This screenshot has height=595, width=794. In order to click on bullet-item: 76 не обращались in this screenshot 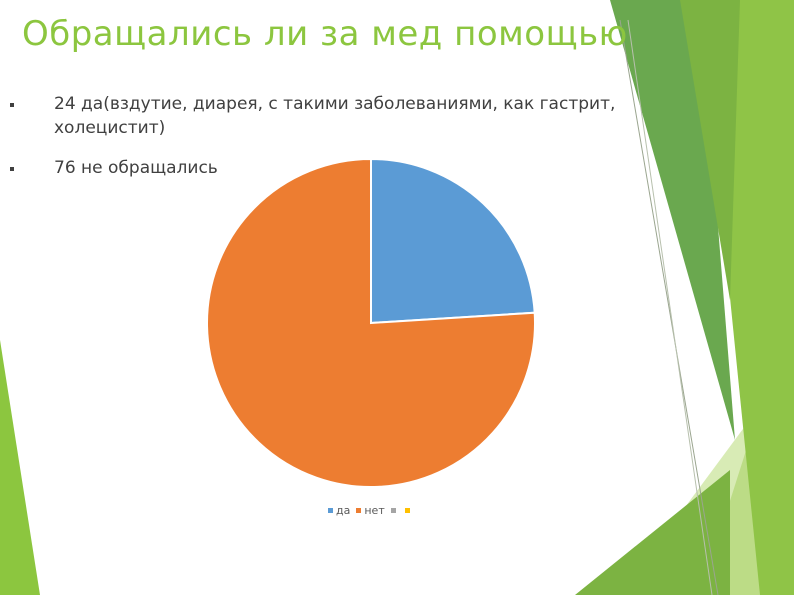, I will do `click(330, 168)`.